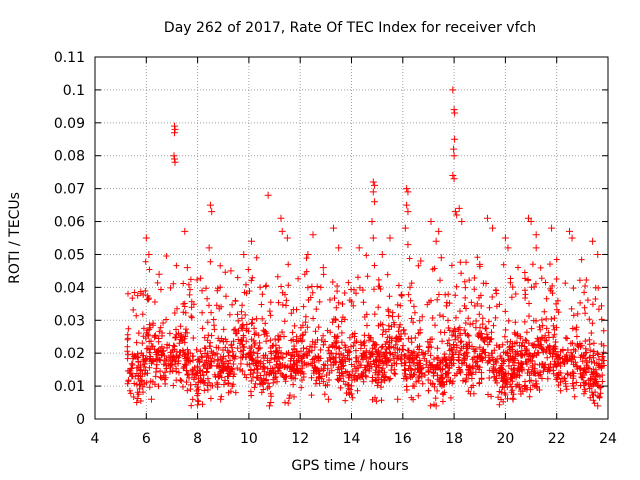 The width and height of the screenshot is (640, 480). Describe the element at coordinates (352, 439) in the screenshot. I see `x-tick-label: 14` at that location.